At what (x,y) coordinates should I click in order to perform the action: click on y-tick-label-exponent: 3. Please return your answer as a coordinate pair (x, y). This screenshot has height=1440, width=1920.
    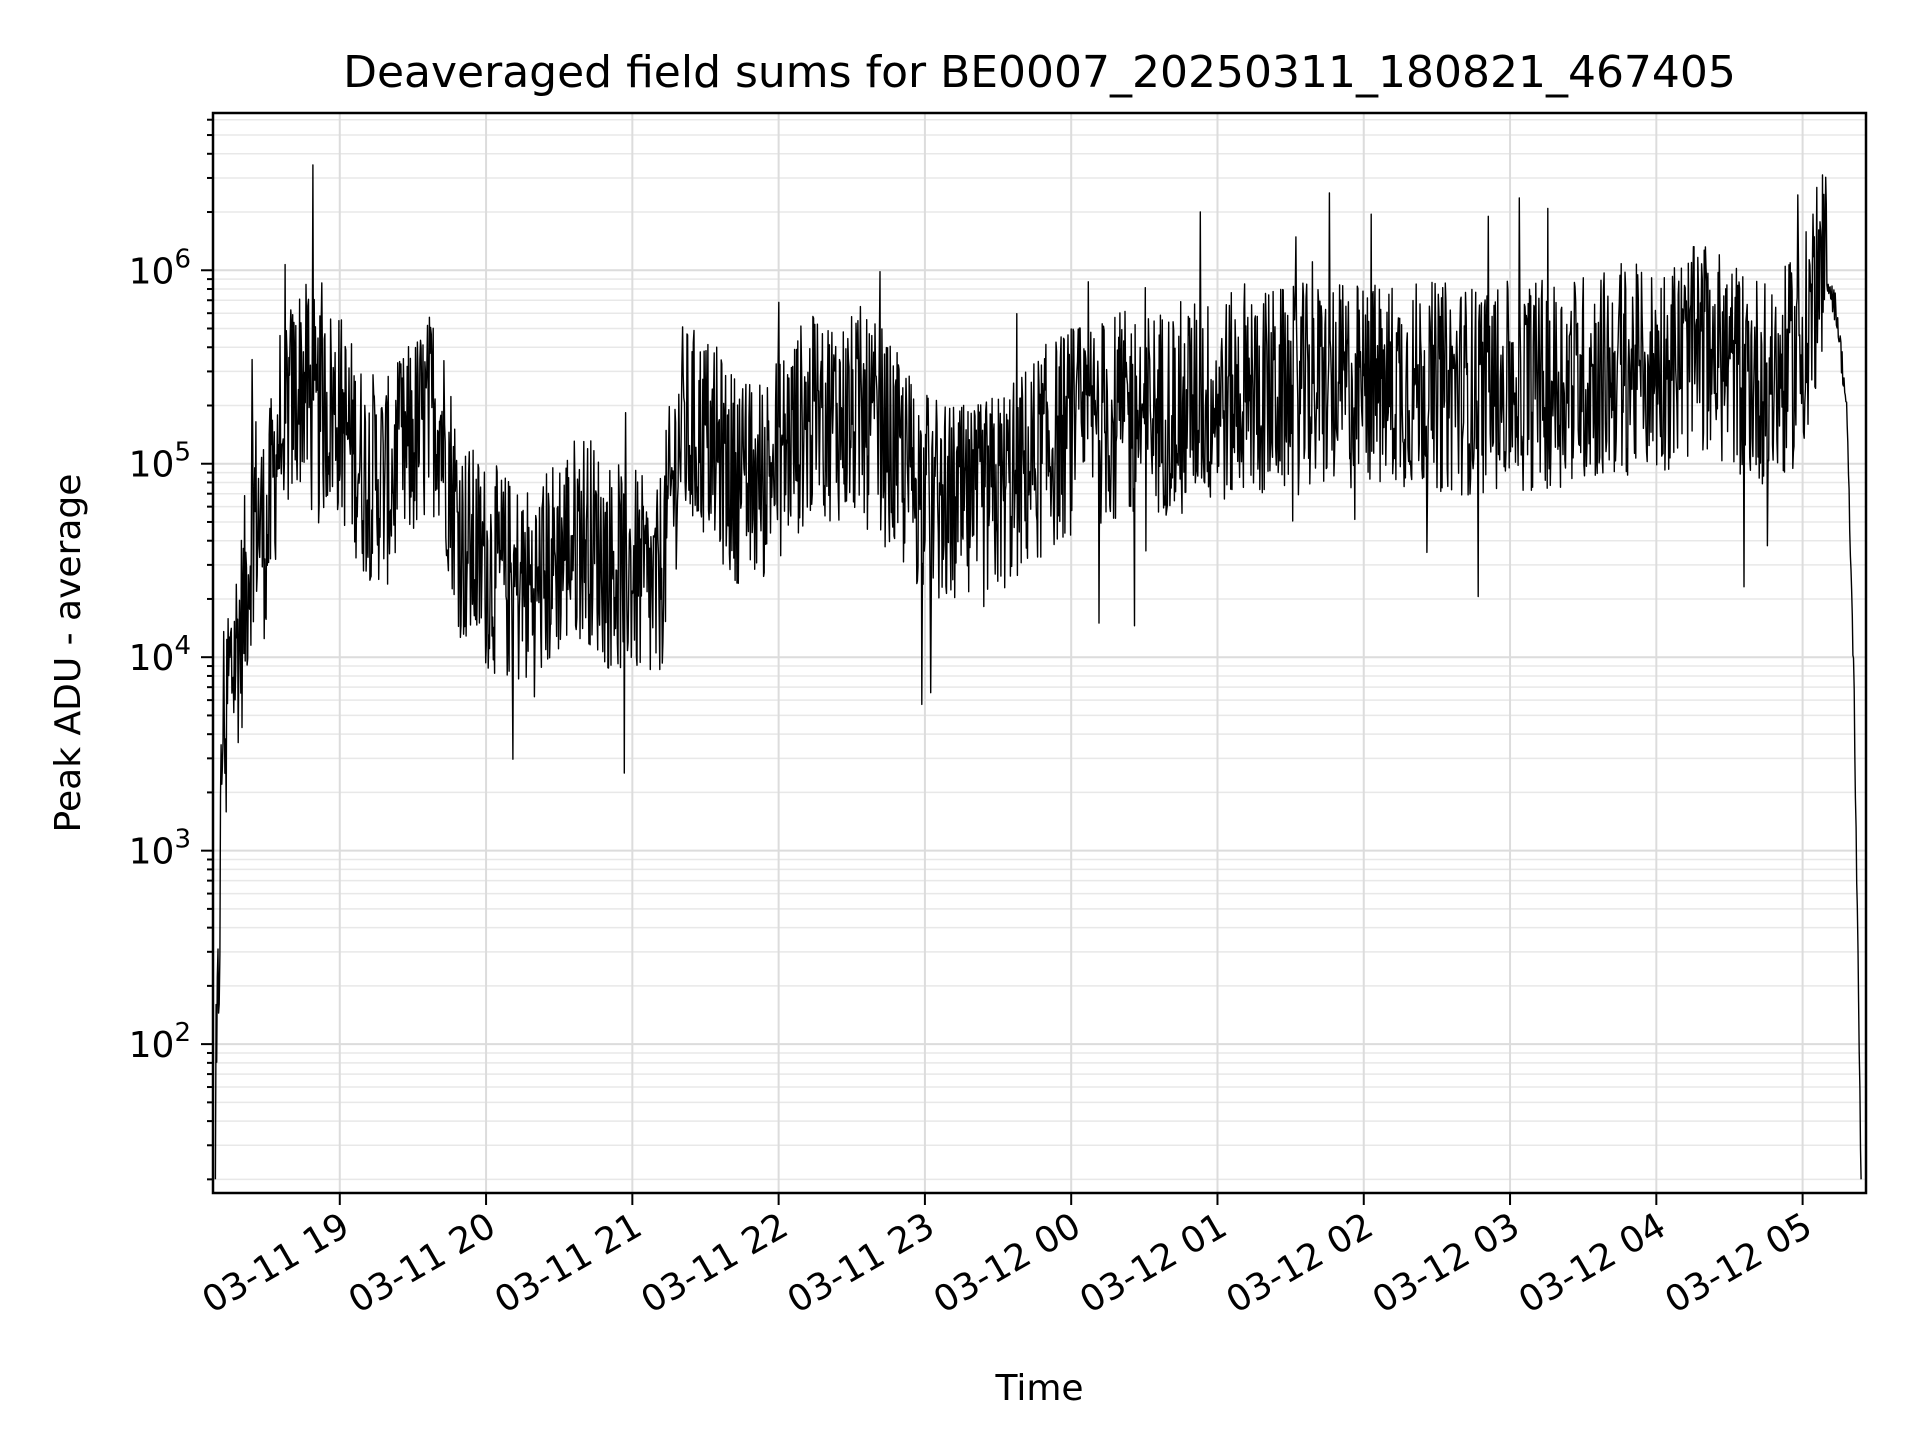
    Looking at the image, I should click on (182, 840).